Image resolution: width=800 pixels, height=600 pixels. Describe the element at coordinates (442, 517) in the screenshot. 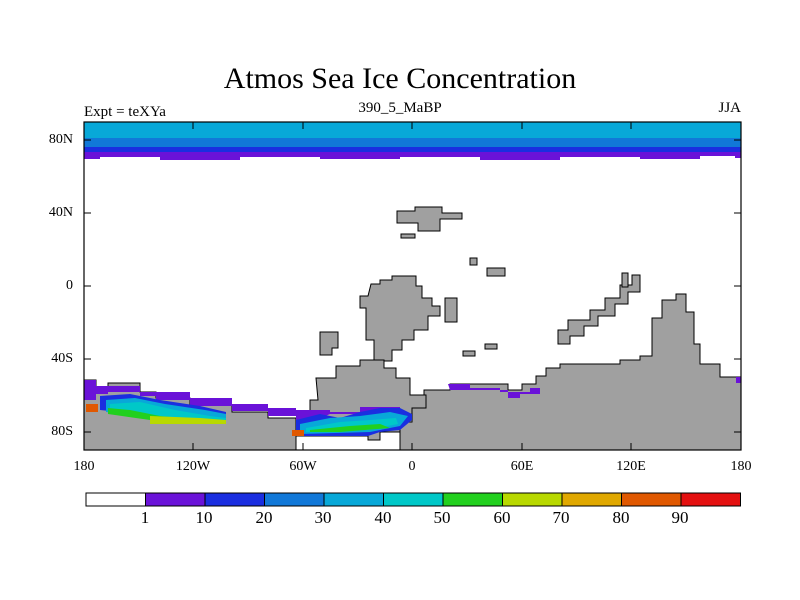

I see `colorbar-label: 50` at that location.